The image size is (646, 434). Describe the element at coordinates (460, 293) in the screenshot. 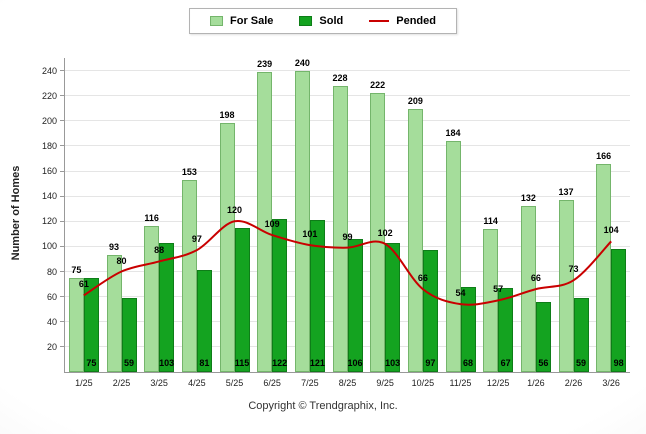

I see `pended-value-label: 54` at that location.